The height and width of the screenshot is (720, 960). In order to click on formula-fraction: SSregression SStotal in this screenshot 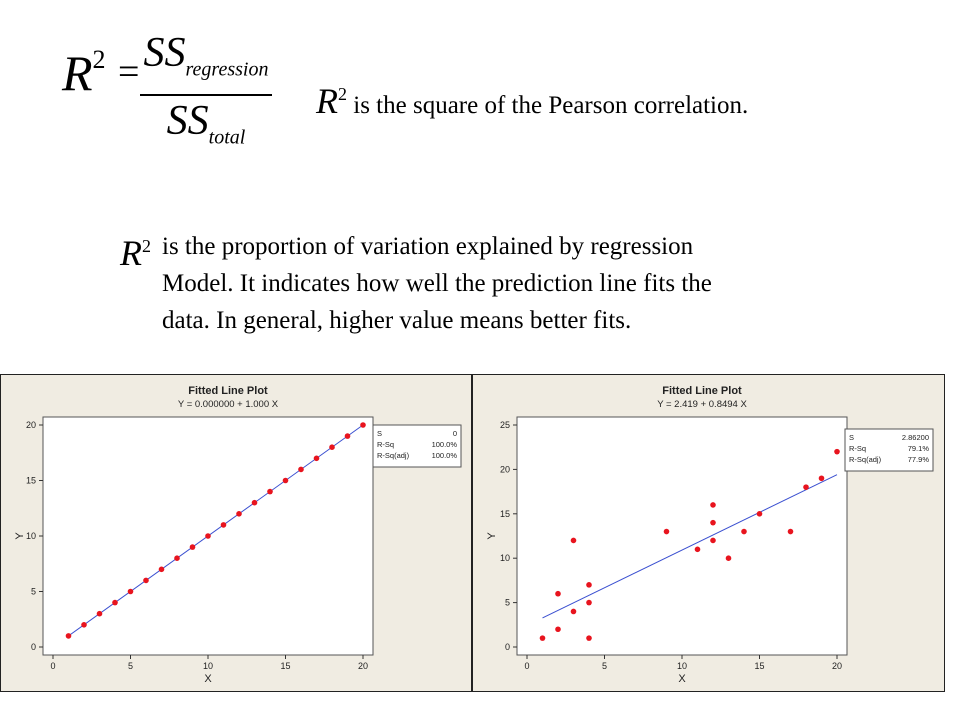, I will do `click(206, 95)`.